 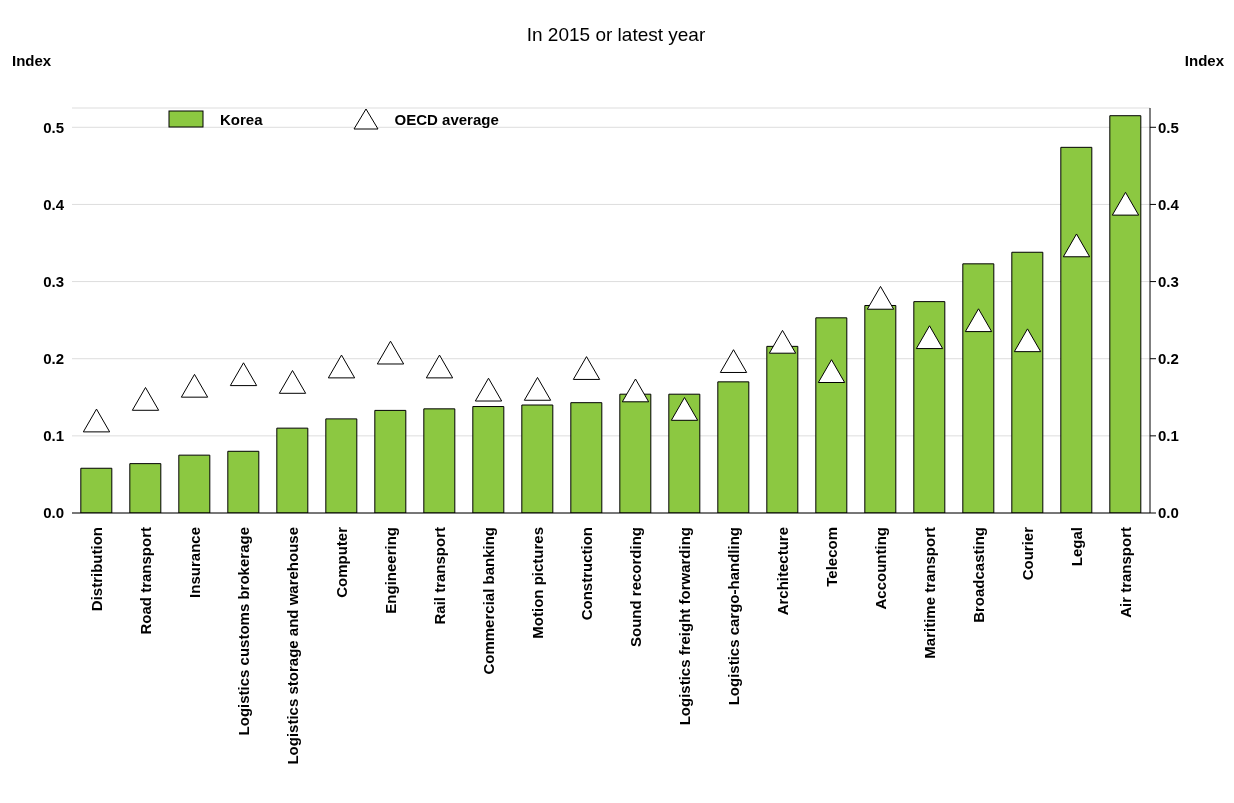 I want to click on y2-tick-label: 0.4, so click(x=1169, y=204).